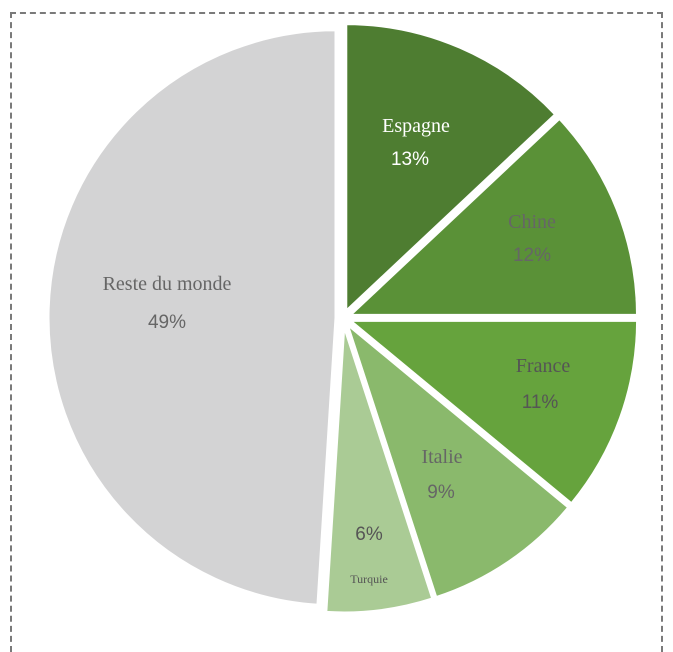  What do you see at coordinates (540, 402) in the screenshot?
I see `slice-value-france: 11%` at bounding box center [540, 402].